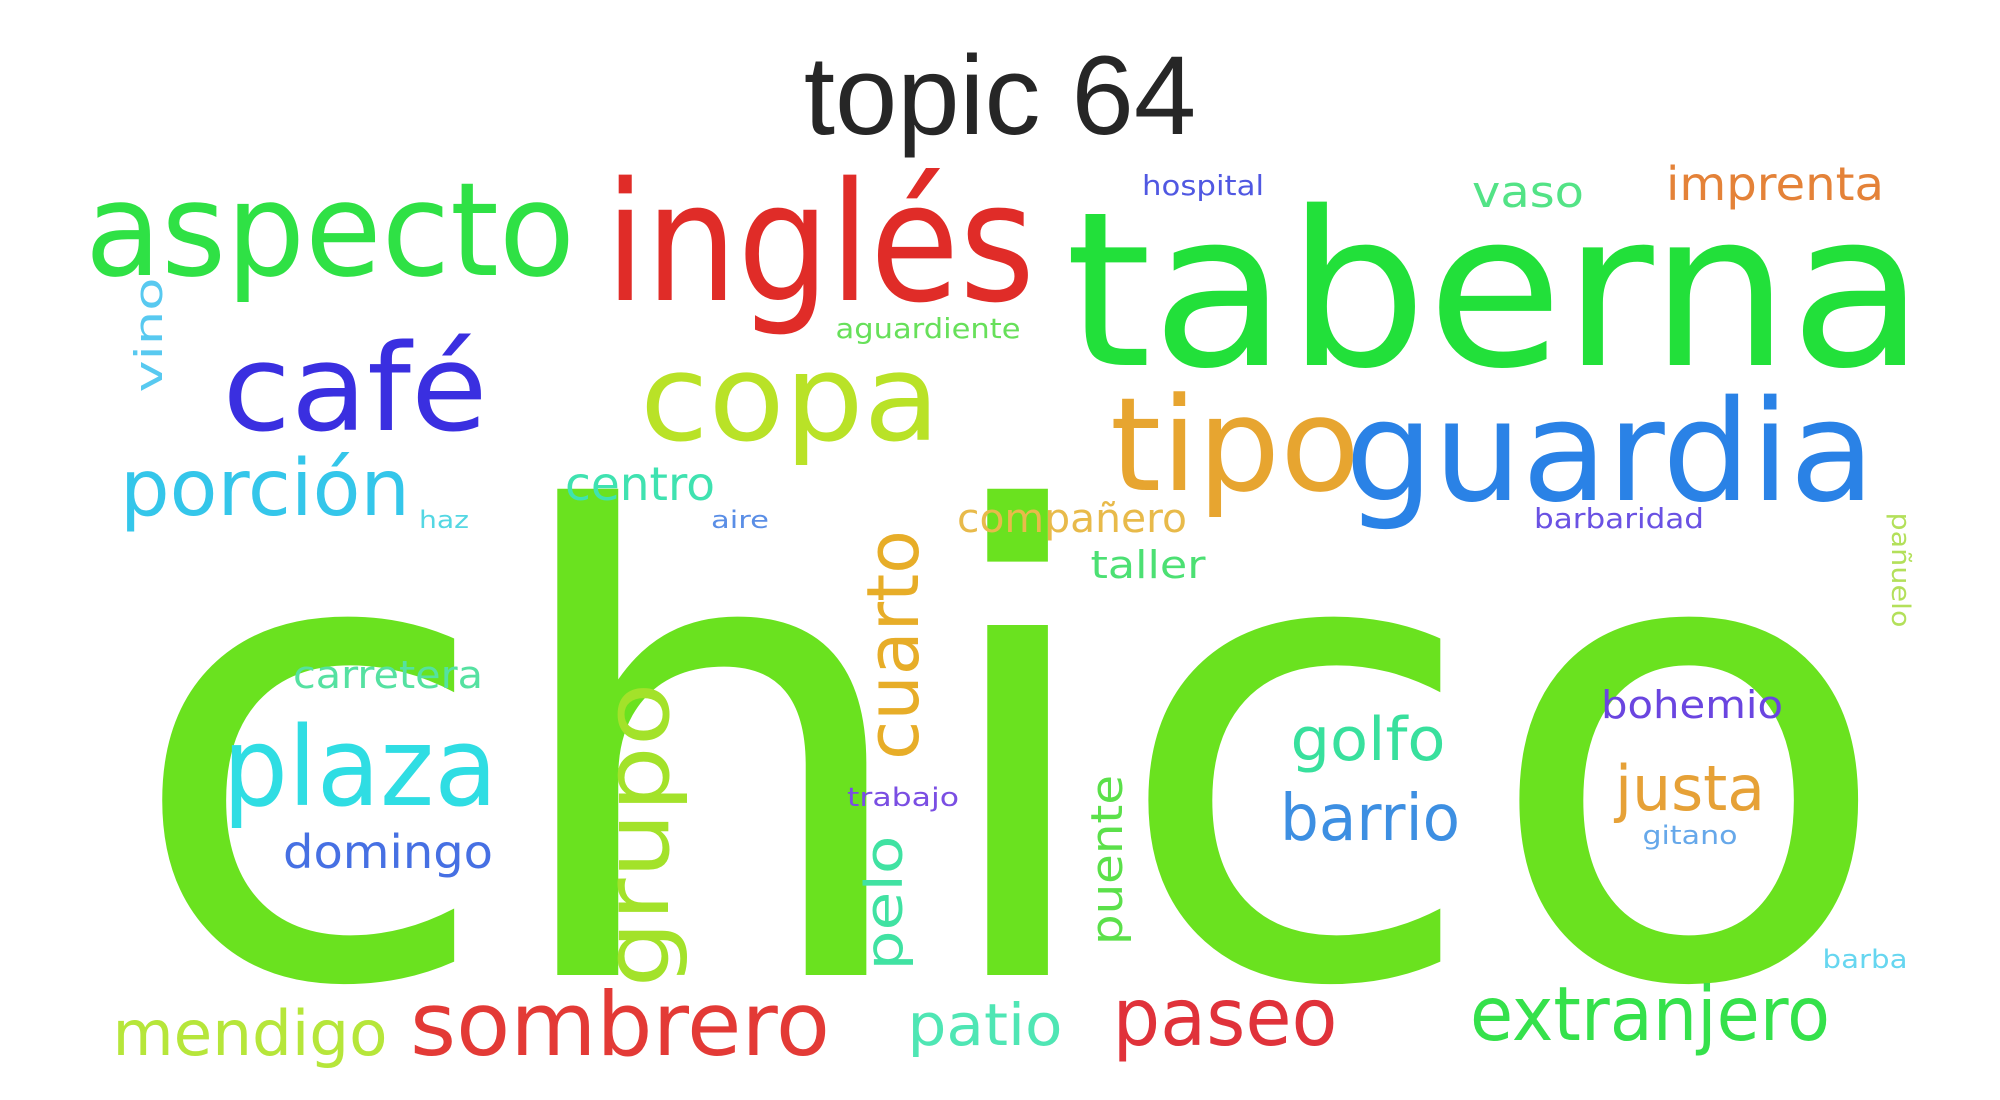 This screenshot has width=2000, height=1100. I want to click on cloud-word: imprenta, so click(1775, 184).